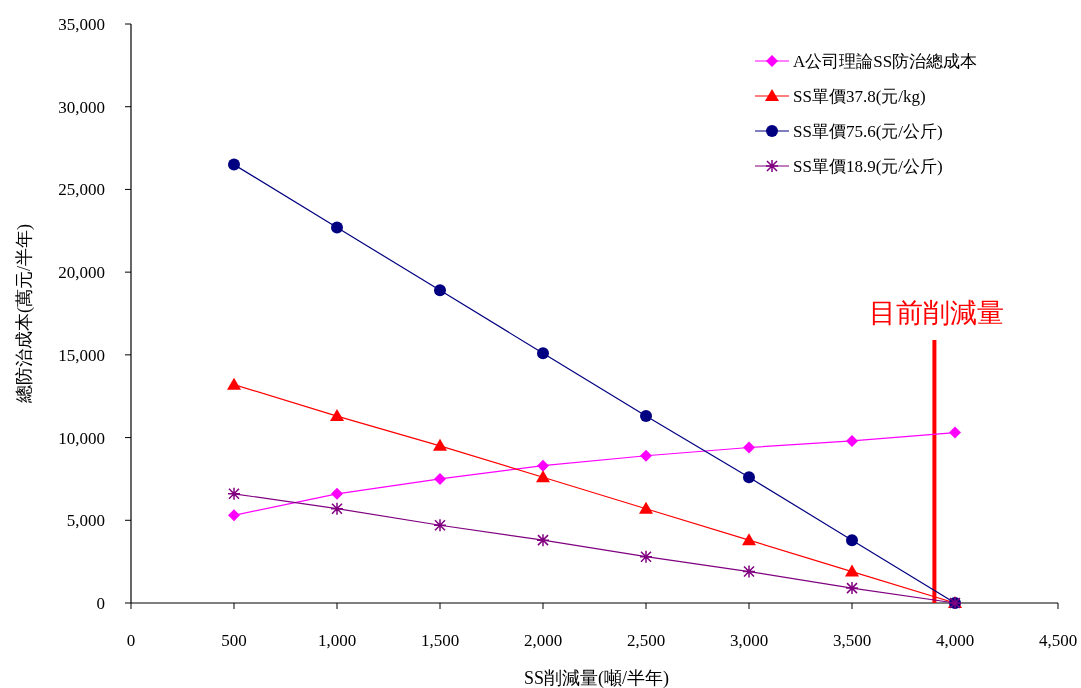 This screenshot has height=688, width=1081. Describe the element at coordinates (646, 640) in the screenshot. I see `x-tick-label: 2,500` at that location.